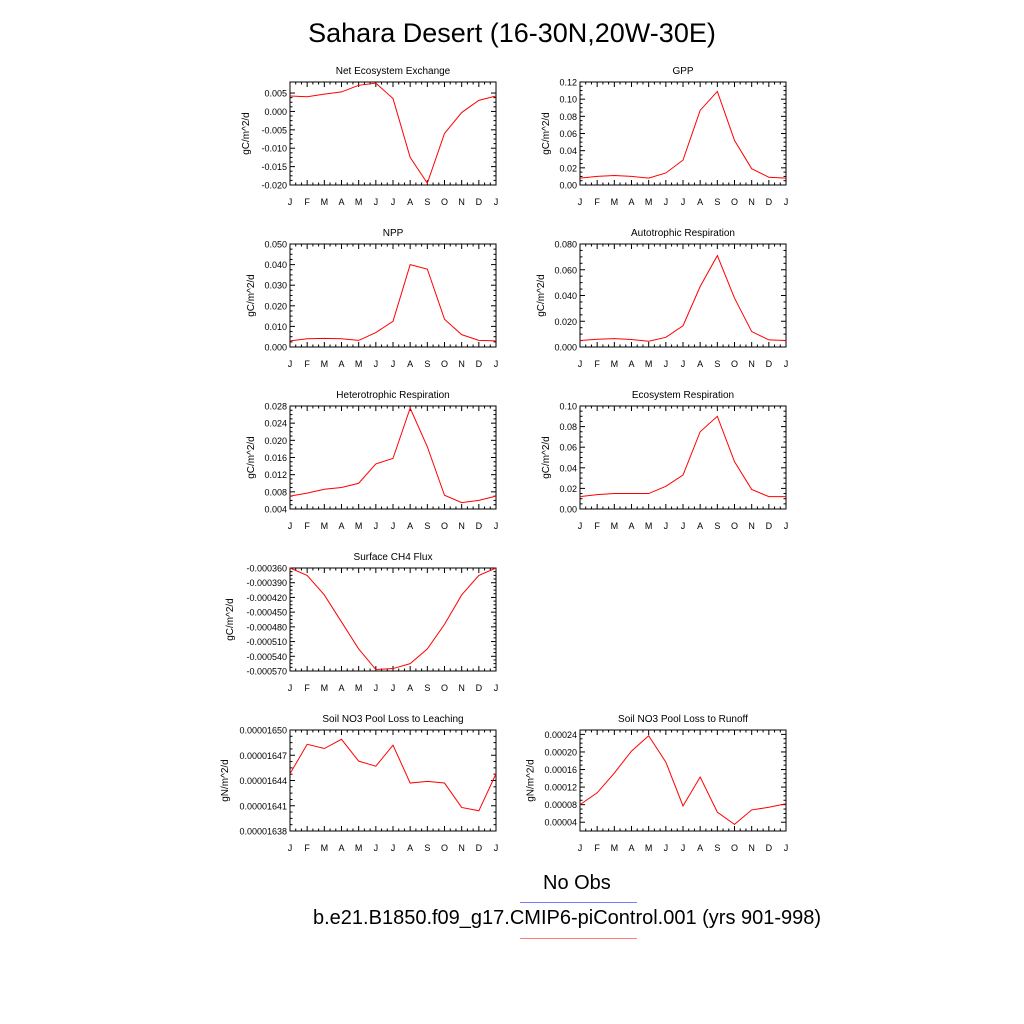 This screenshot has width=1024, height=1024. What do you see at coordinates (392, 395) in the screenshot?
I see `chart-title: Heterotrophic Respiration` at bounding box center [392, 395].